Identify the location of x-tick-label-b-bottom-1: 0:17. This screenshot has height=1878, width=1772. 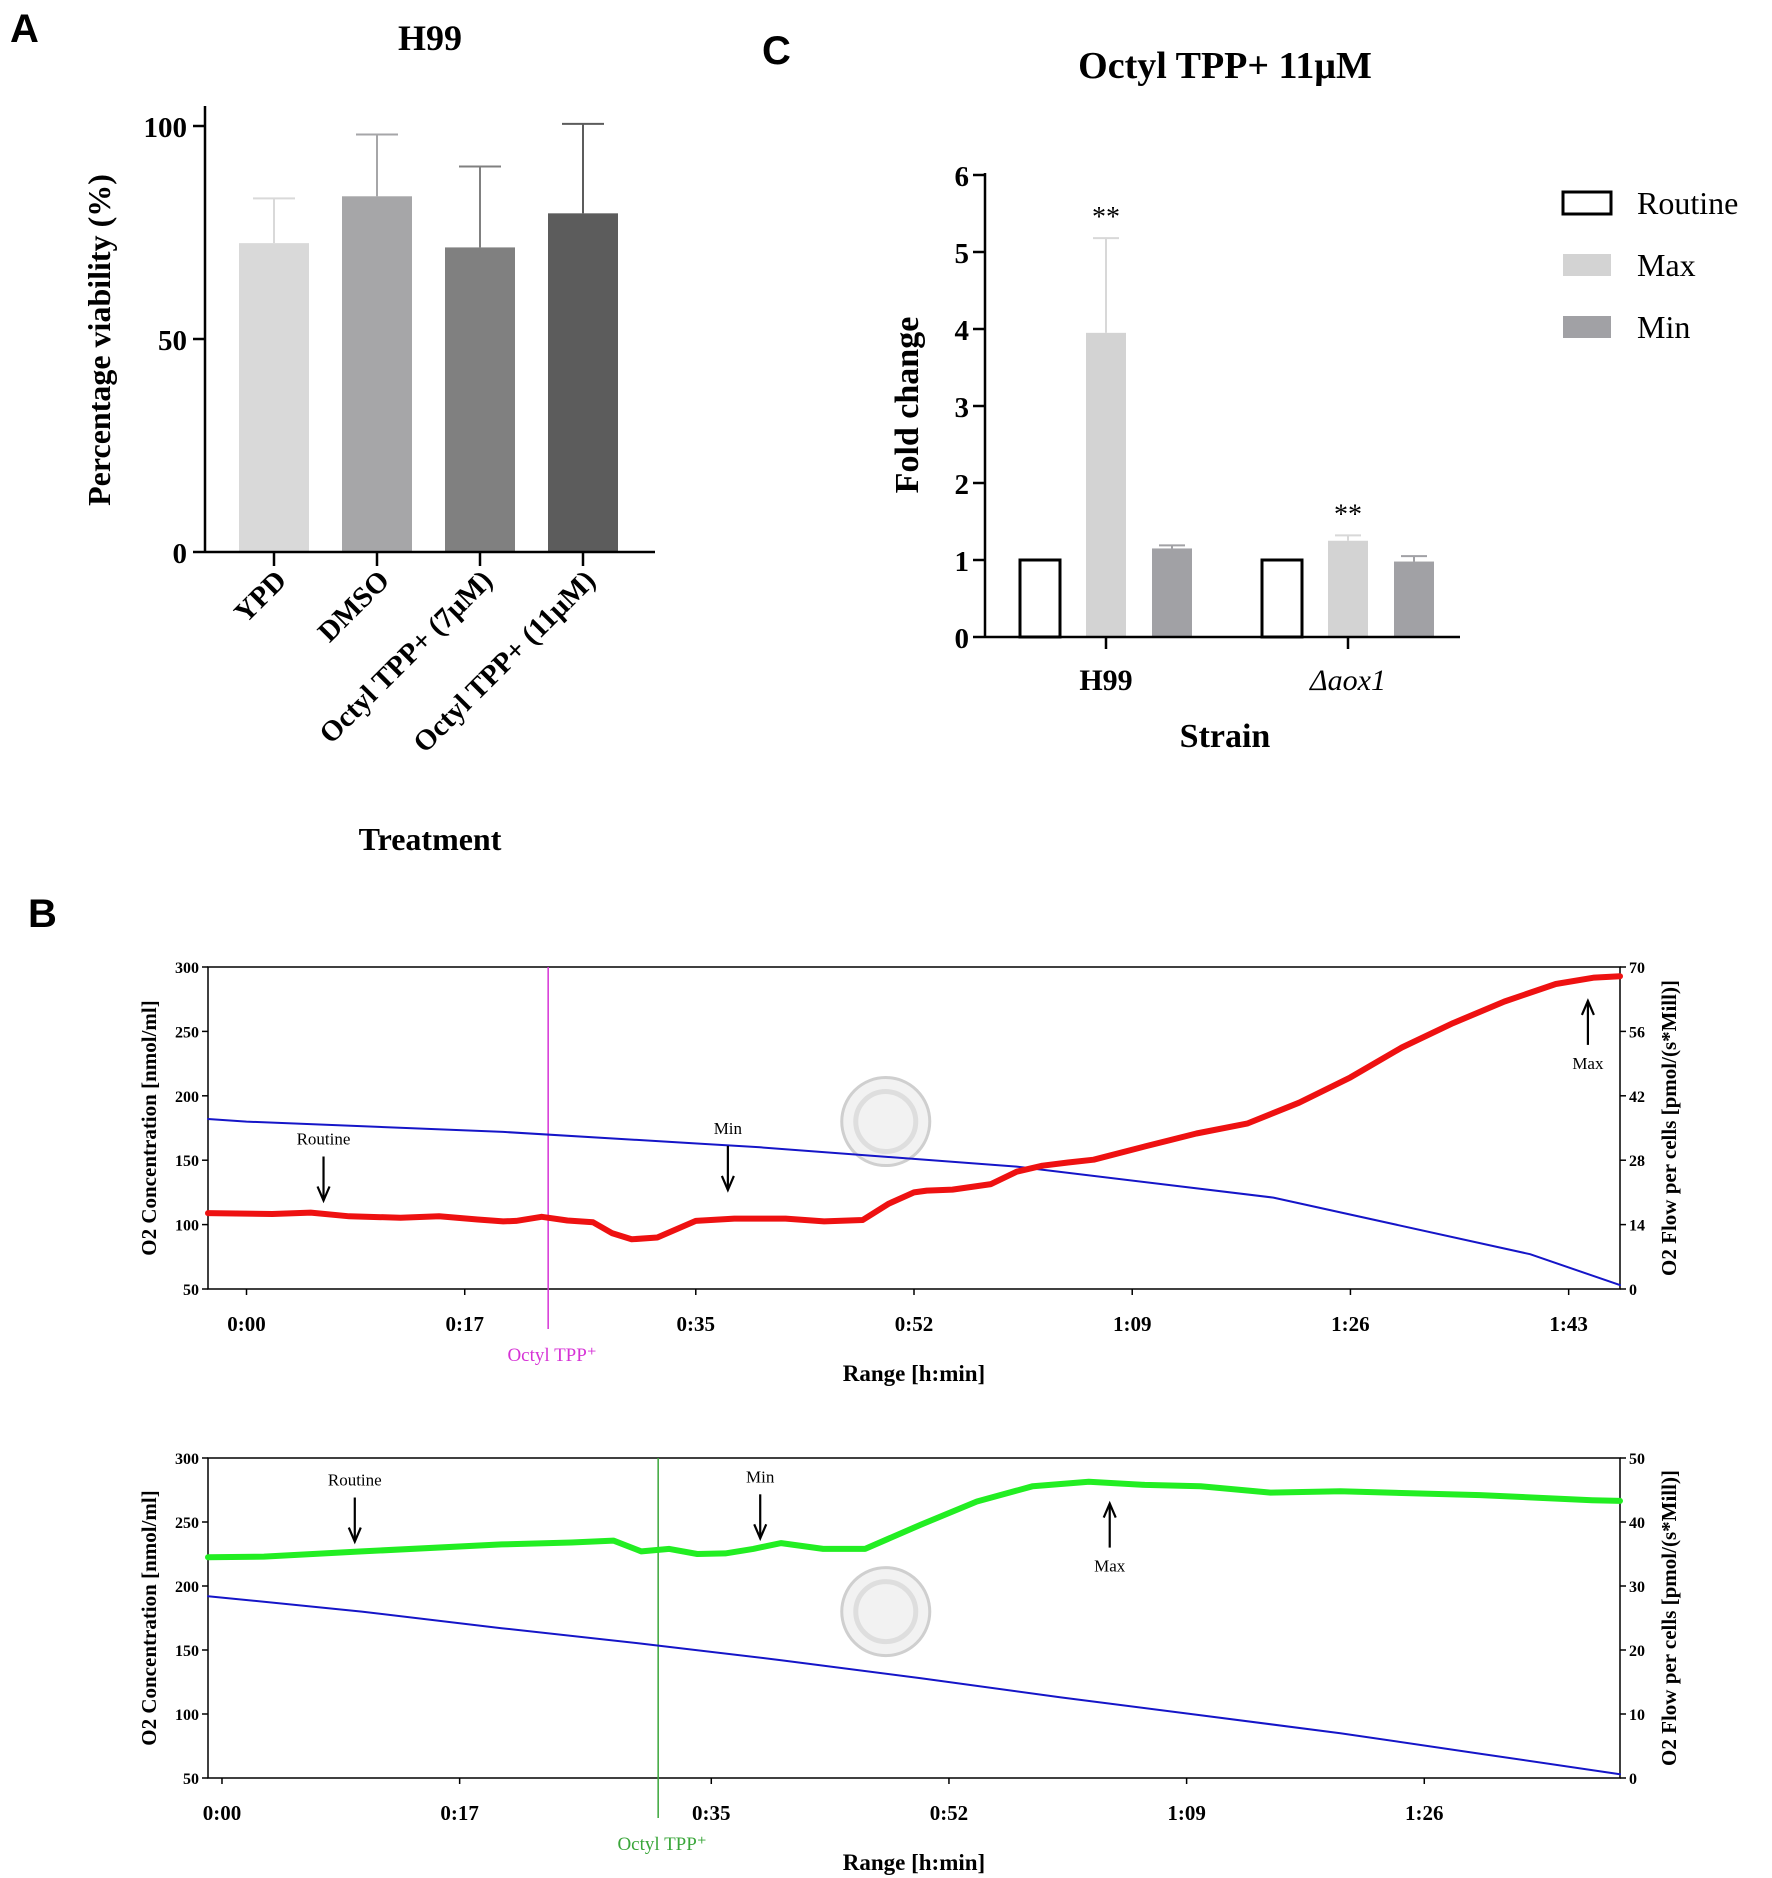
(459, 1813).